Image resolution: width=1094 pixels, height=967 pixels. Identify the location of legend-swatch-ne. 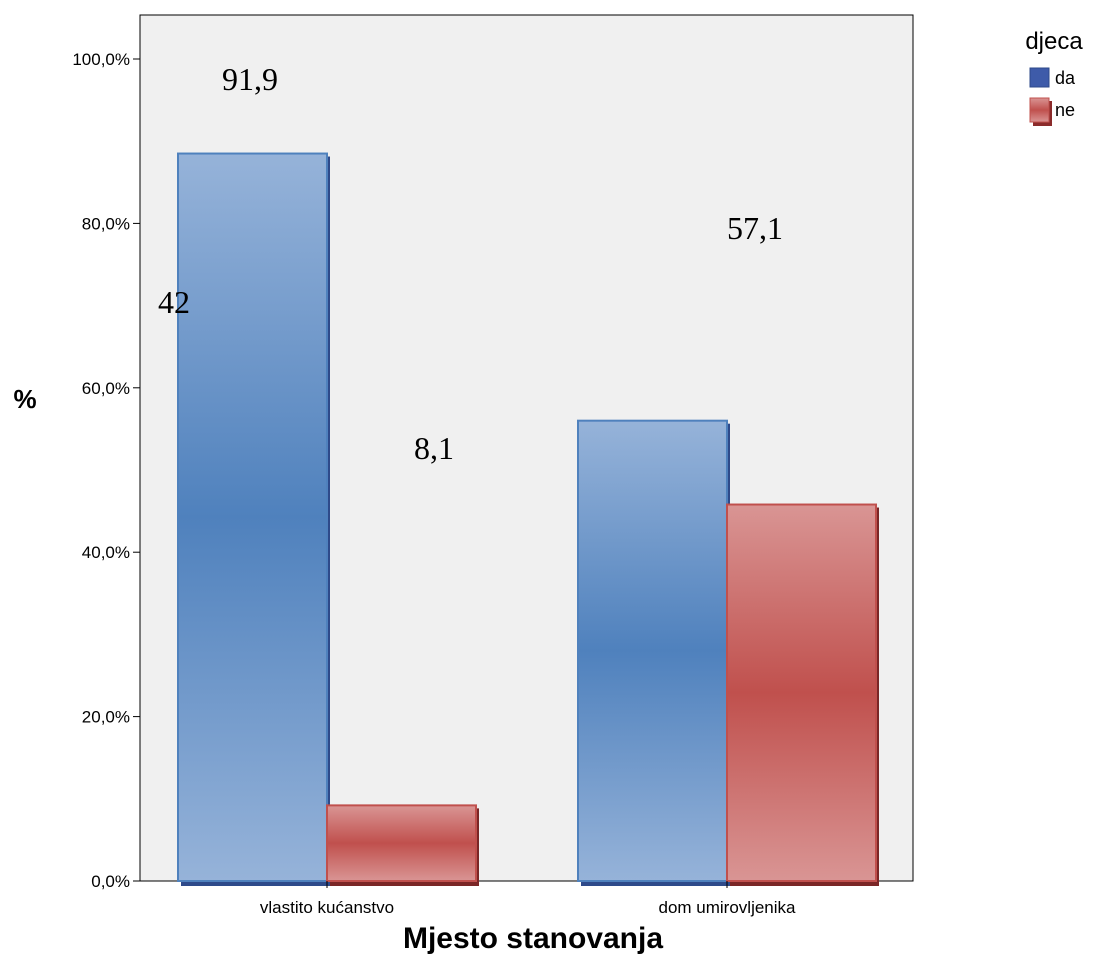
(1039, 110).